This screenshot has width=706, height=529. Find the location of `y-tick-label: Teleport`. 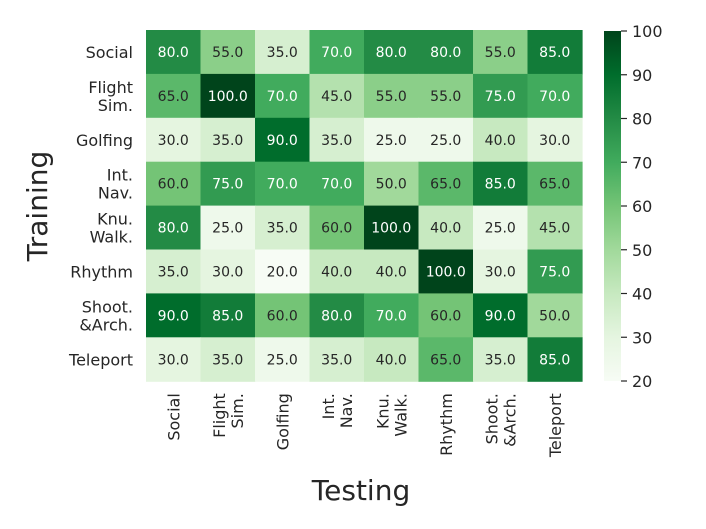

y-tick-label: Teleport is located at coordinates (100, 359).